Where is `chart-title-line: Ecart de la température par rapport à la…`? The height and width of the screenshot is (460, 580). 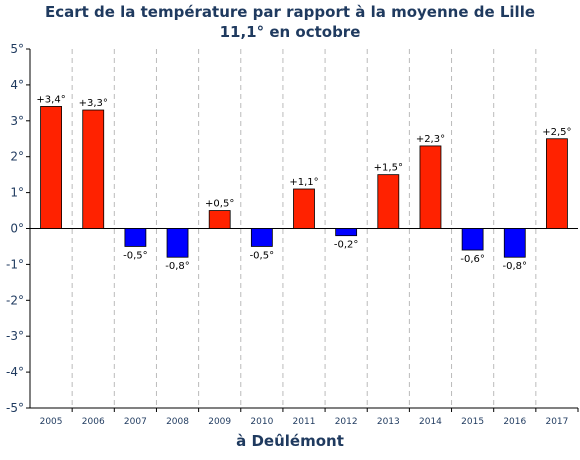
chart-title-line: Ecart de la température par rapport à la… is located at coordinates (290, 12).